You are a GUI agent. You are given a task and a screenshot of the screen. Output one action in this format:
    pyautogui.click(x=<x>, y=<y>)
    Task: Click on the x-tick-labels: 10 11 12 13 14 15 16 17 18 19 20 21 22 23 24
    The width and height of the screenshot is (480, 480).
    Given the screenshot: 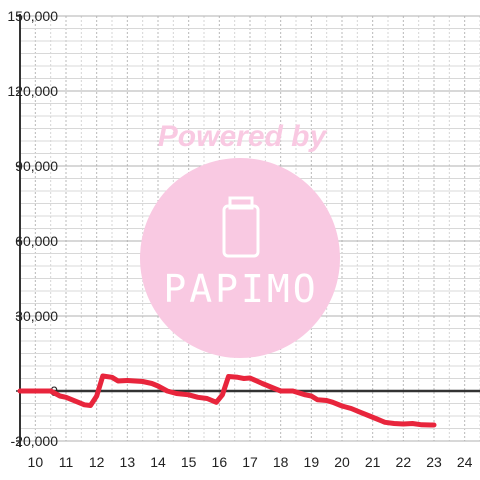 What is the action you would take?
    pyautogui.click(x=250, y=462)
    